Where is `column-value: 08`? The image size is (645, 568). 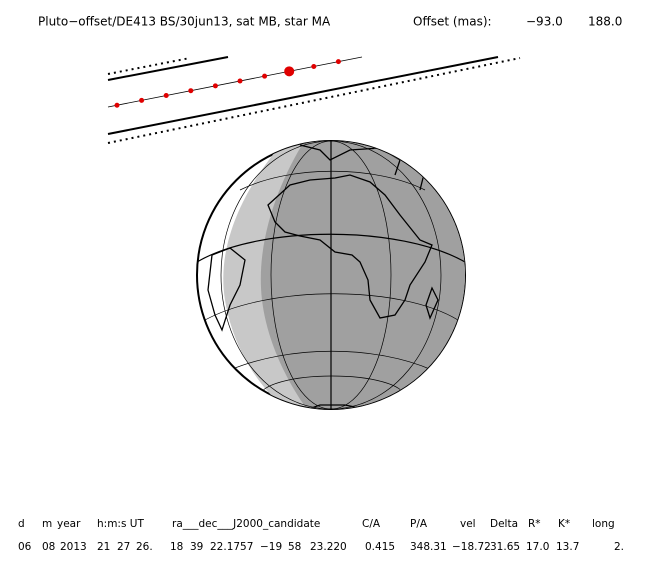 column-value: 08 is located at coordinates (48, 547).